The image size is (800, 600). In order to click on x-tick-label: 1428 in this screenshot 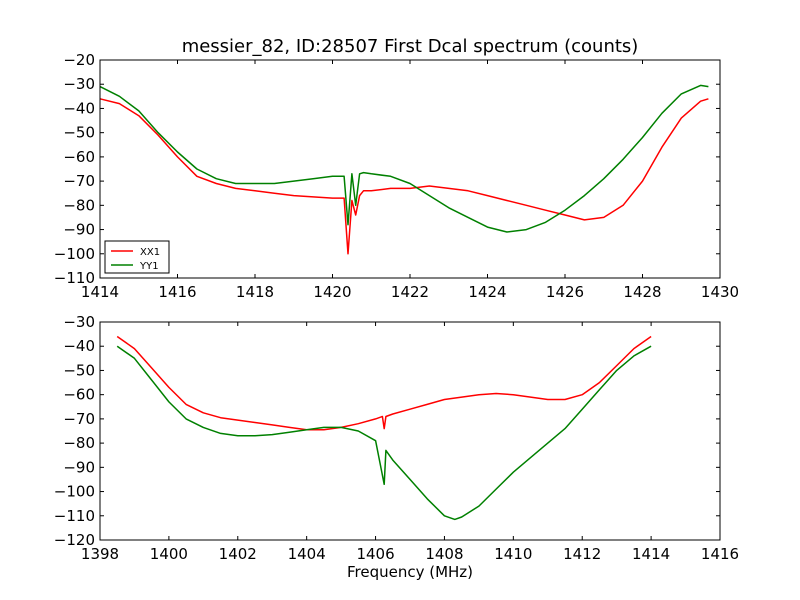, I will do `click(642, 292)`.